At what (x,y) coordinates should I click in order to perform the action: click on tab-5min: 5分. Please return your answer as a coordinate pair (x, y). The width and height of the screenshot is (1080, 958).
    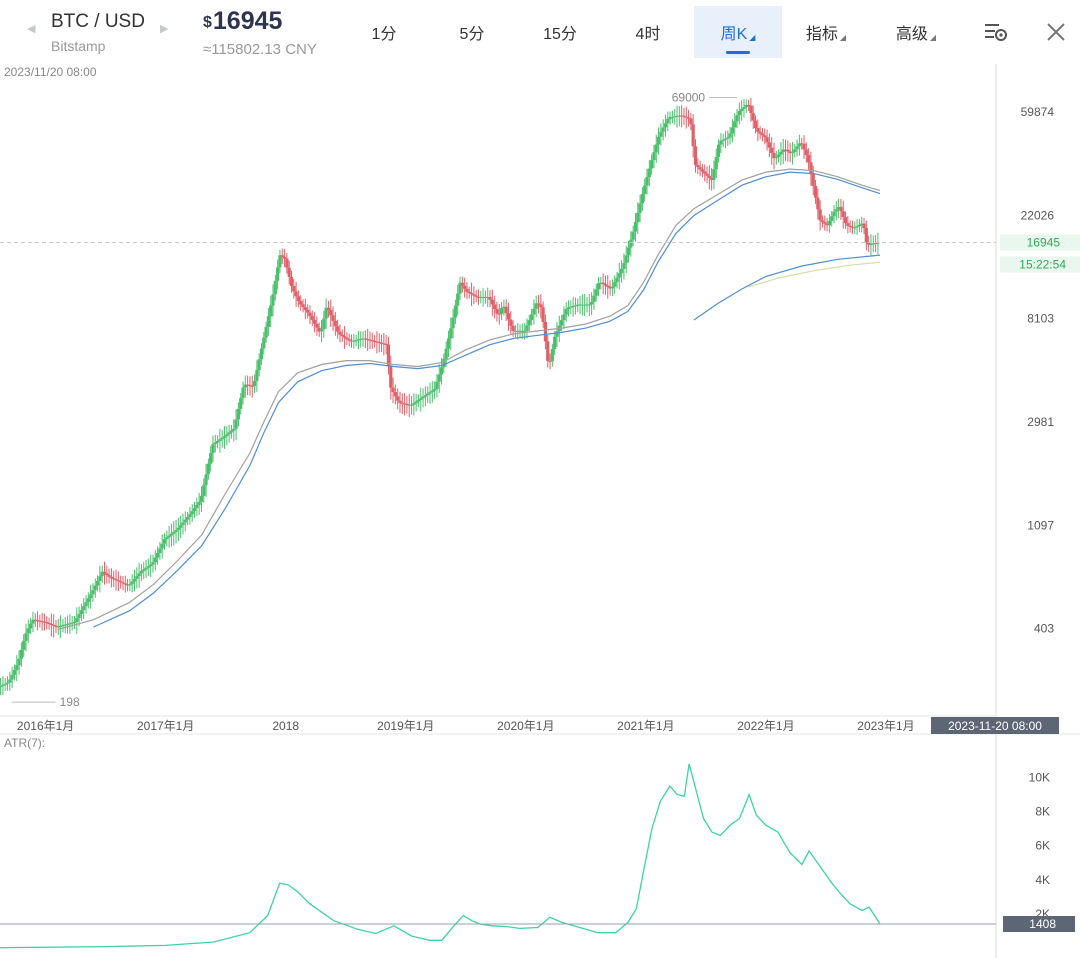
    Looking at the image, I should click on (472, 32).